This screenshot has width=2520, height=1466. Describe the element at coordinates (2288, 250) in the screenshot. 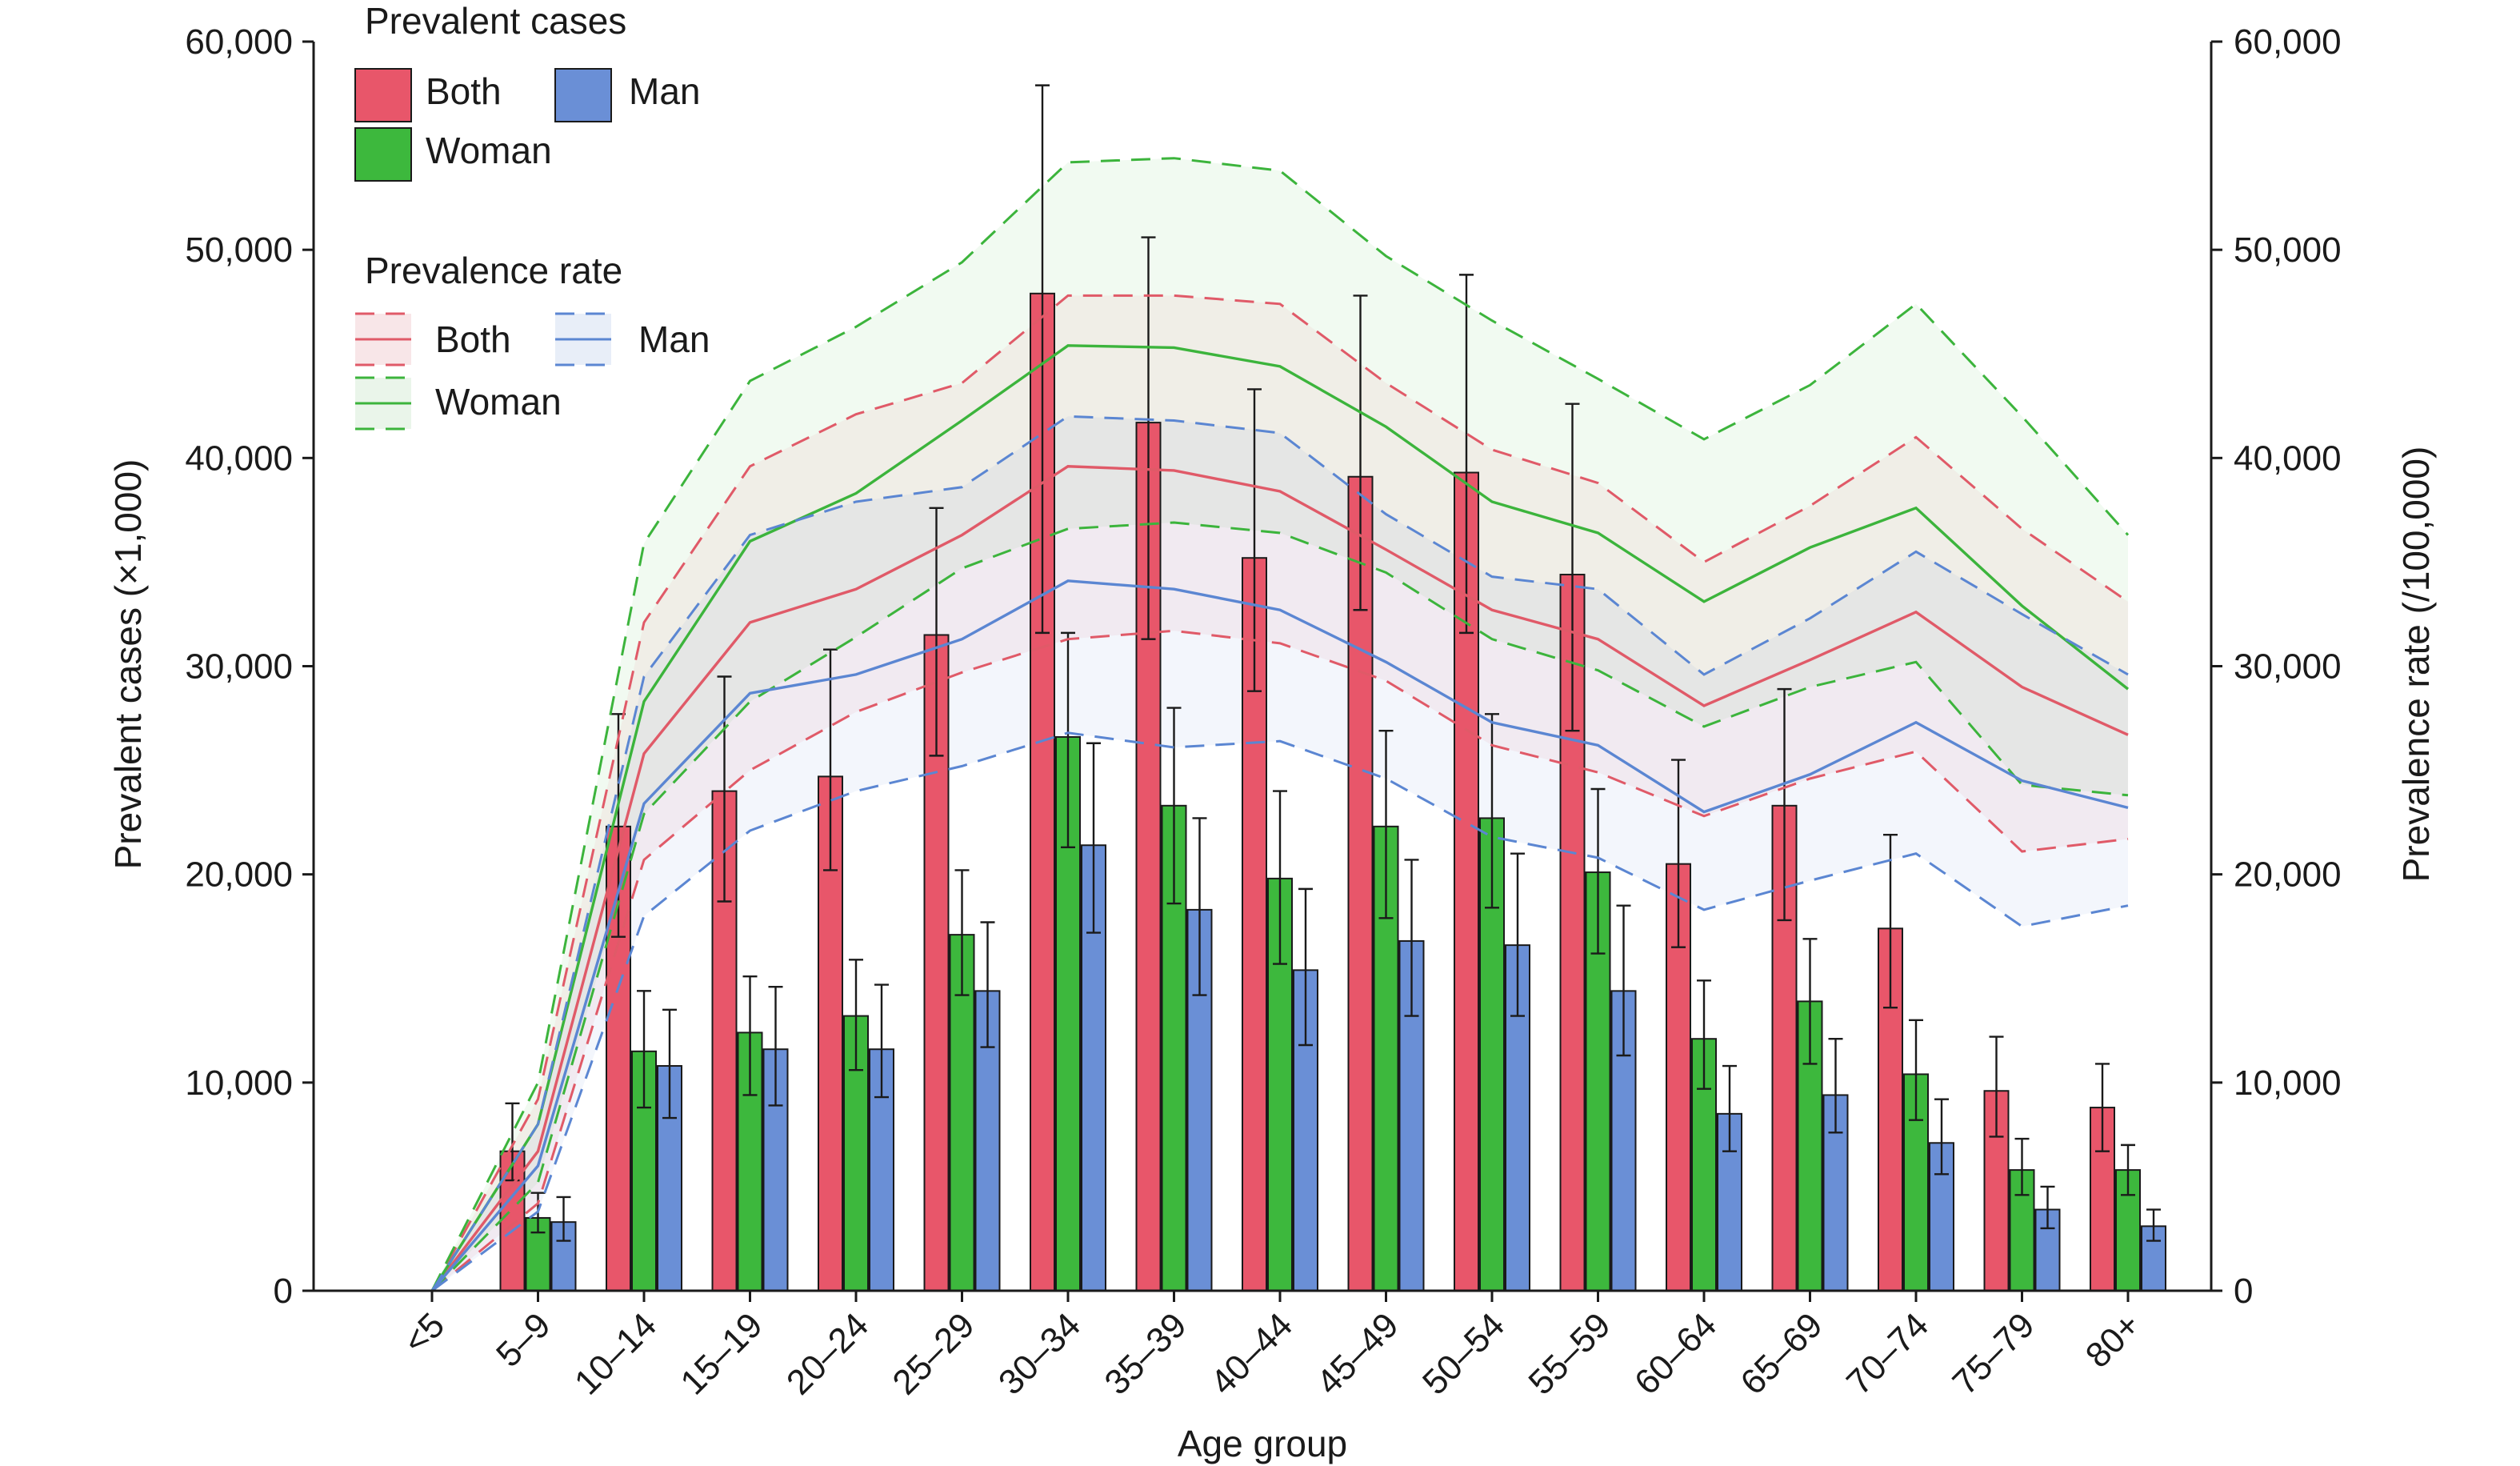

I see `right-y-tick-label: 50,000` at that location.